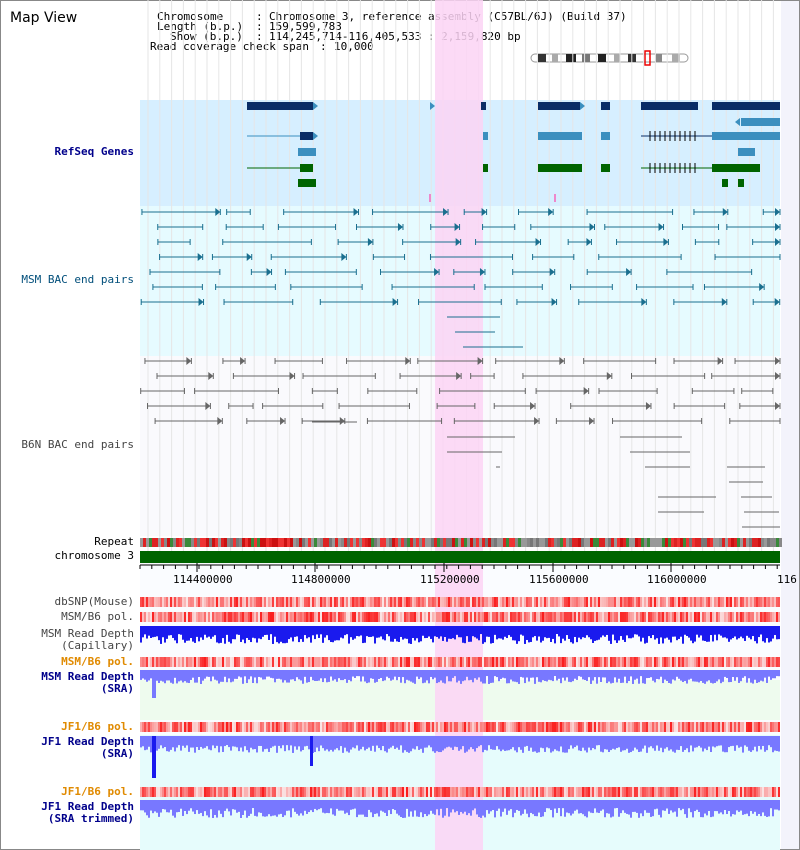 This screenshot has width=800, height=850. I want to click on show-colon: :, so click(259, 36).